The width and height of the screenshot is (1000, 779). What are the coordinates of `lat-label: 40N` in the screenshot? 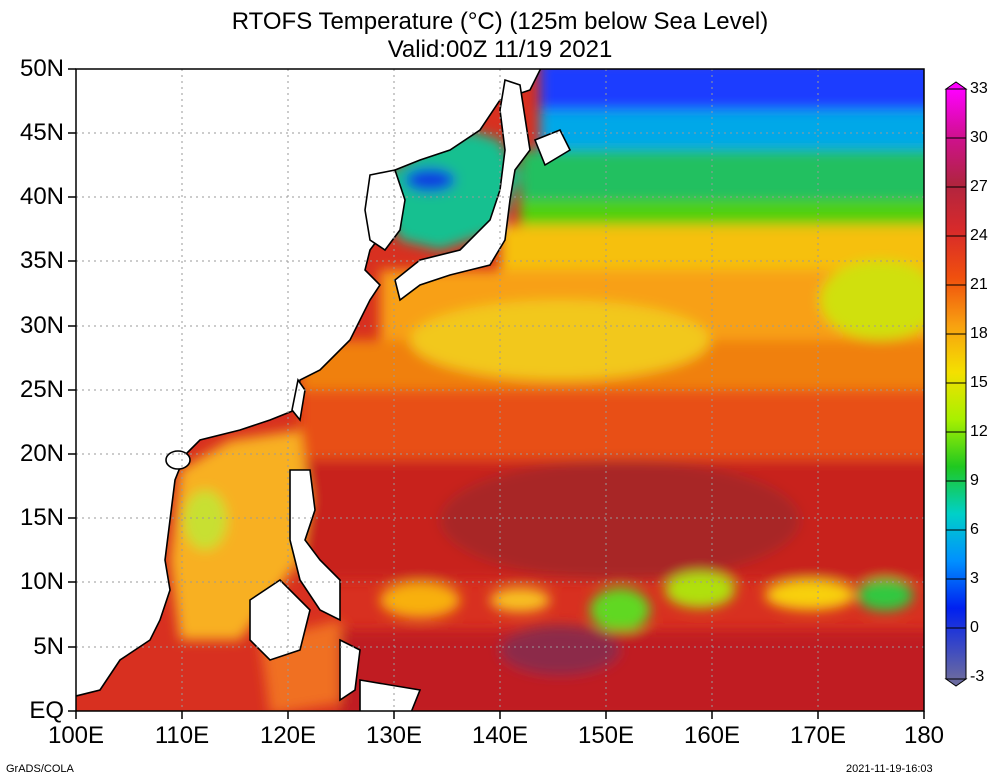 It's located at (41, 196).